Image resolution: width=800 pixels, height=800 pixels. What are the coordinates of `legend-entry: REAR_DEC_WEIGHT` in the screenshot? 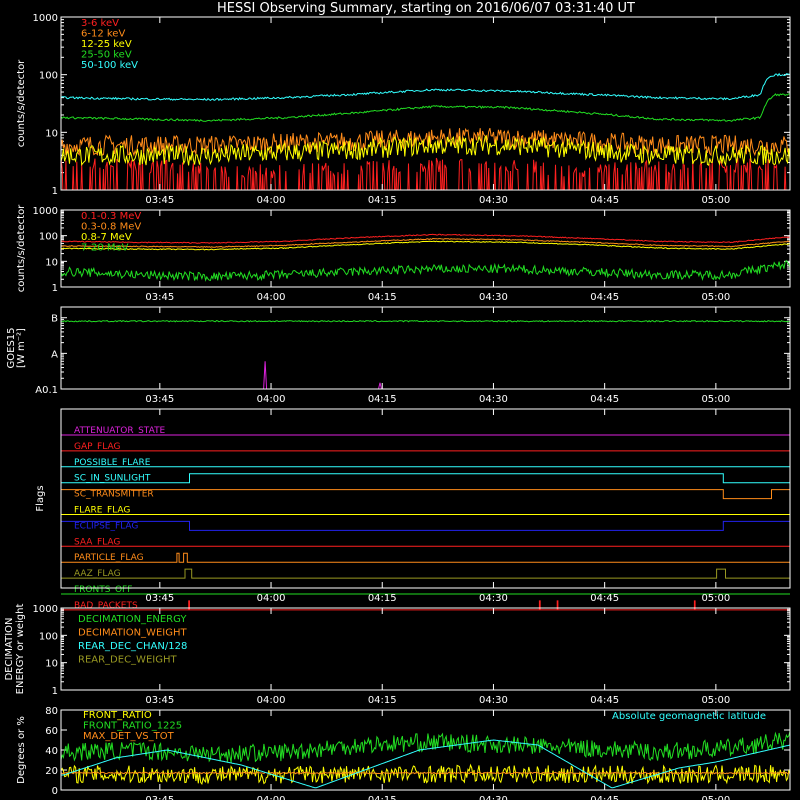 It's located at (127, 660).